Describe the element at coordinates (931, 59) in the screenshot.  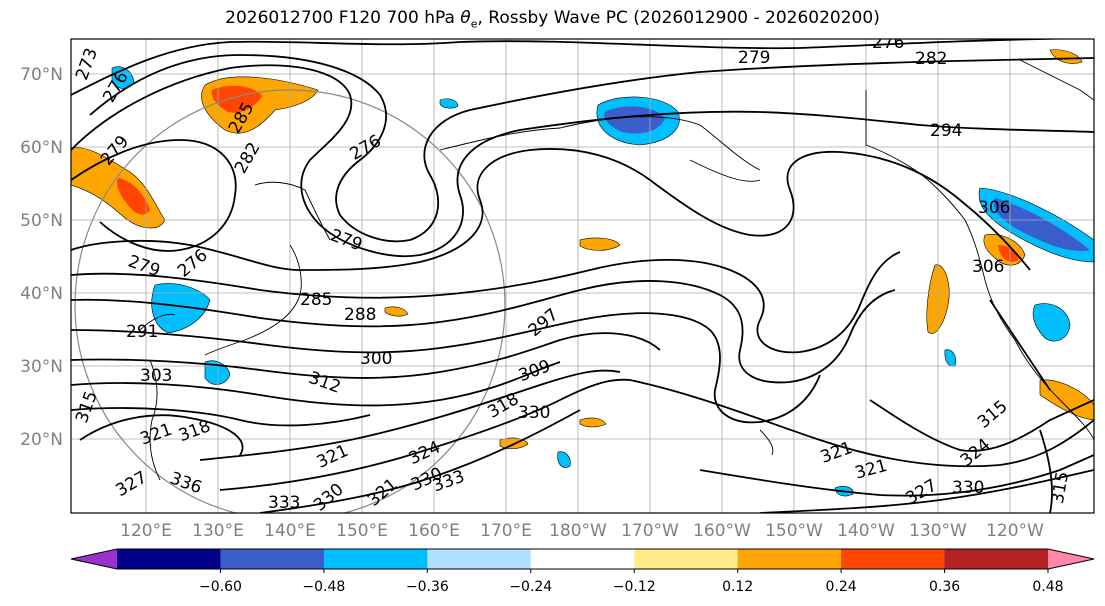
I see `contour-label: 282` at that location.